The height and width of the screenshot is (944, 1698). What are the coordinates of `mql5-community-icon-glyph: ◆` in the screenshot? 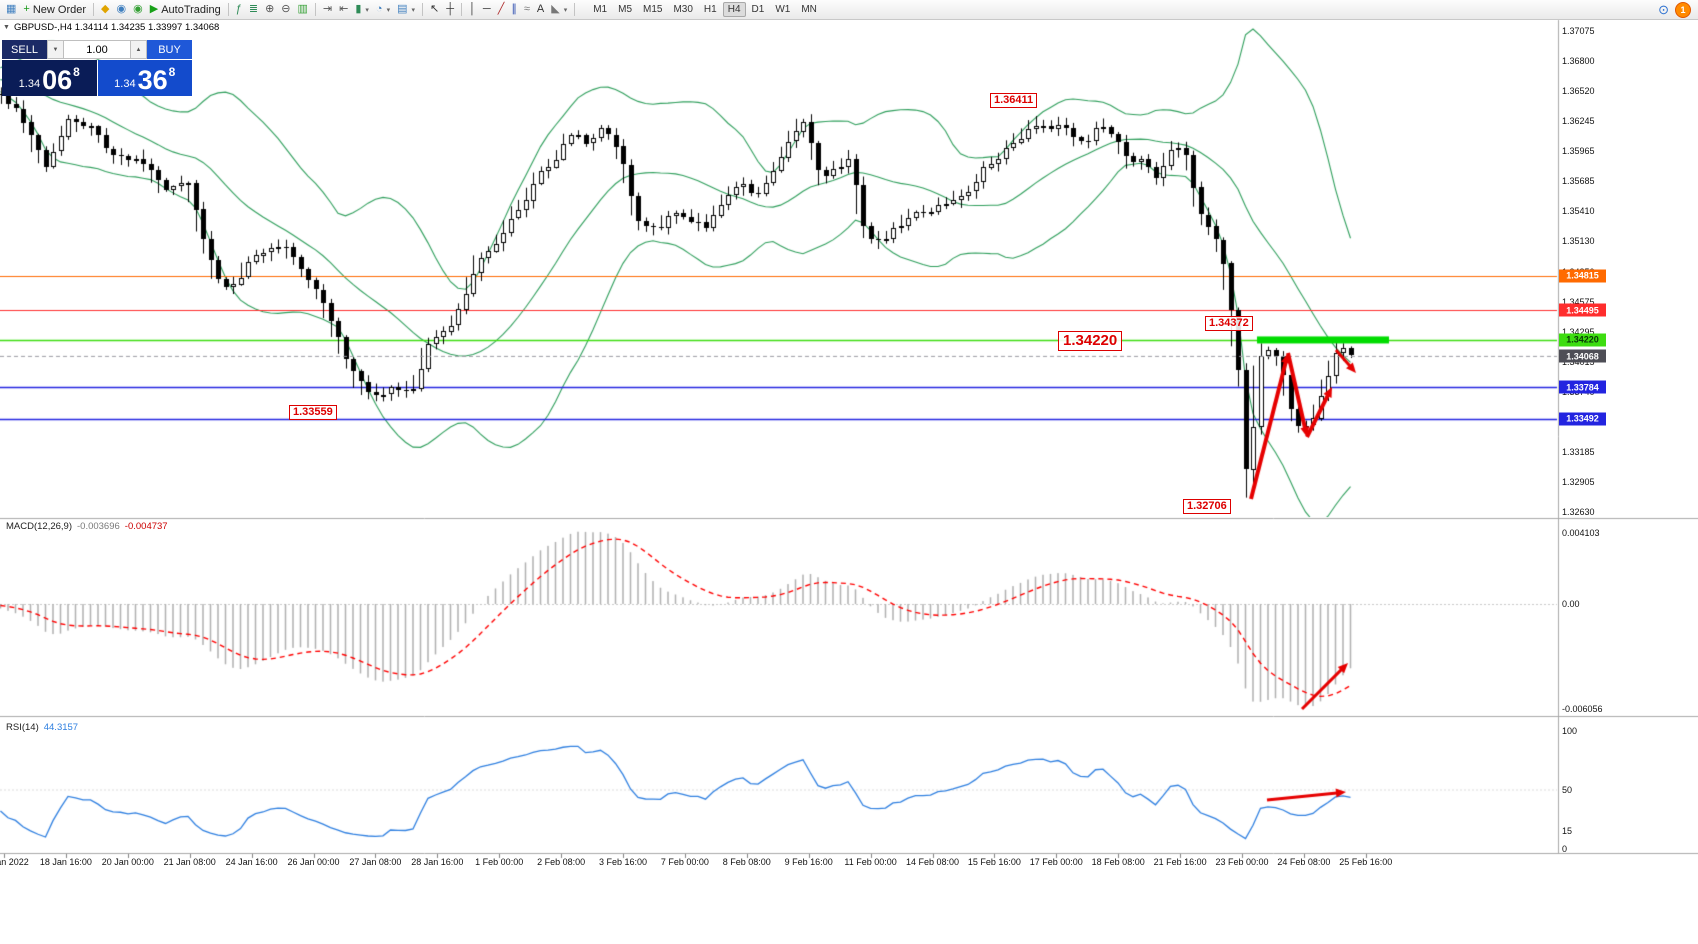 It's located at (105, 9).